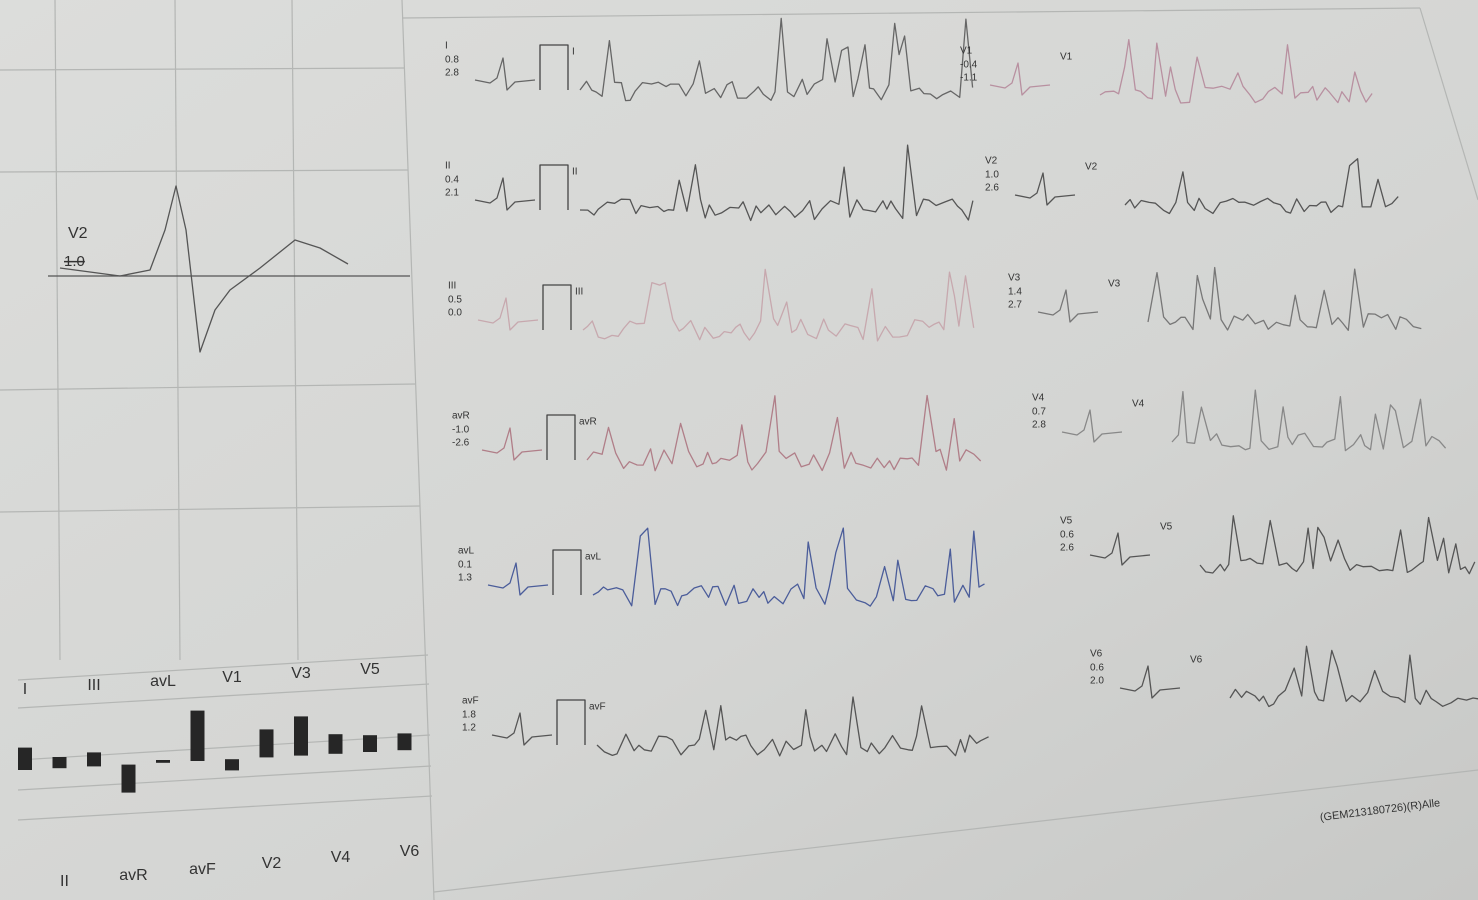 The height and width of the screenshot is (900, 1478). I want to click on zoom-lead: V2, so click(78, 233).